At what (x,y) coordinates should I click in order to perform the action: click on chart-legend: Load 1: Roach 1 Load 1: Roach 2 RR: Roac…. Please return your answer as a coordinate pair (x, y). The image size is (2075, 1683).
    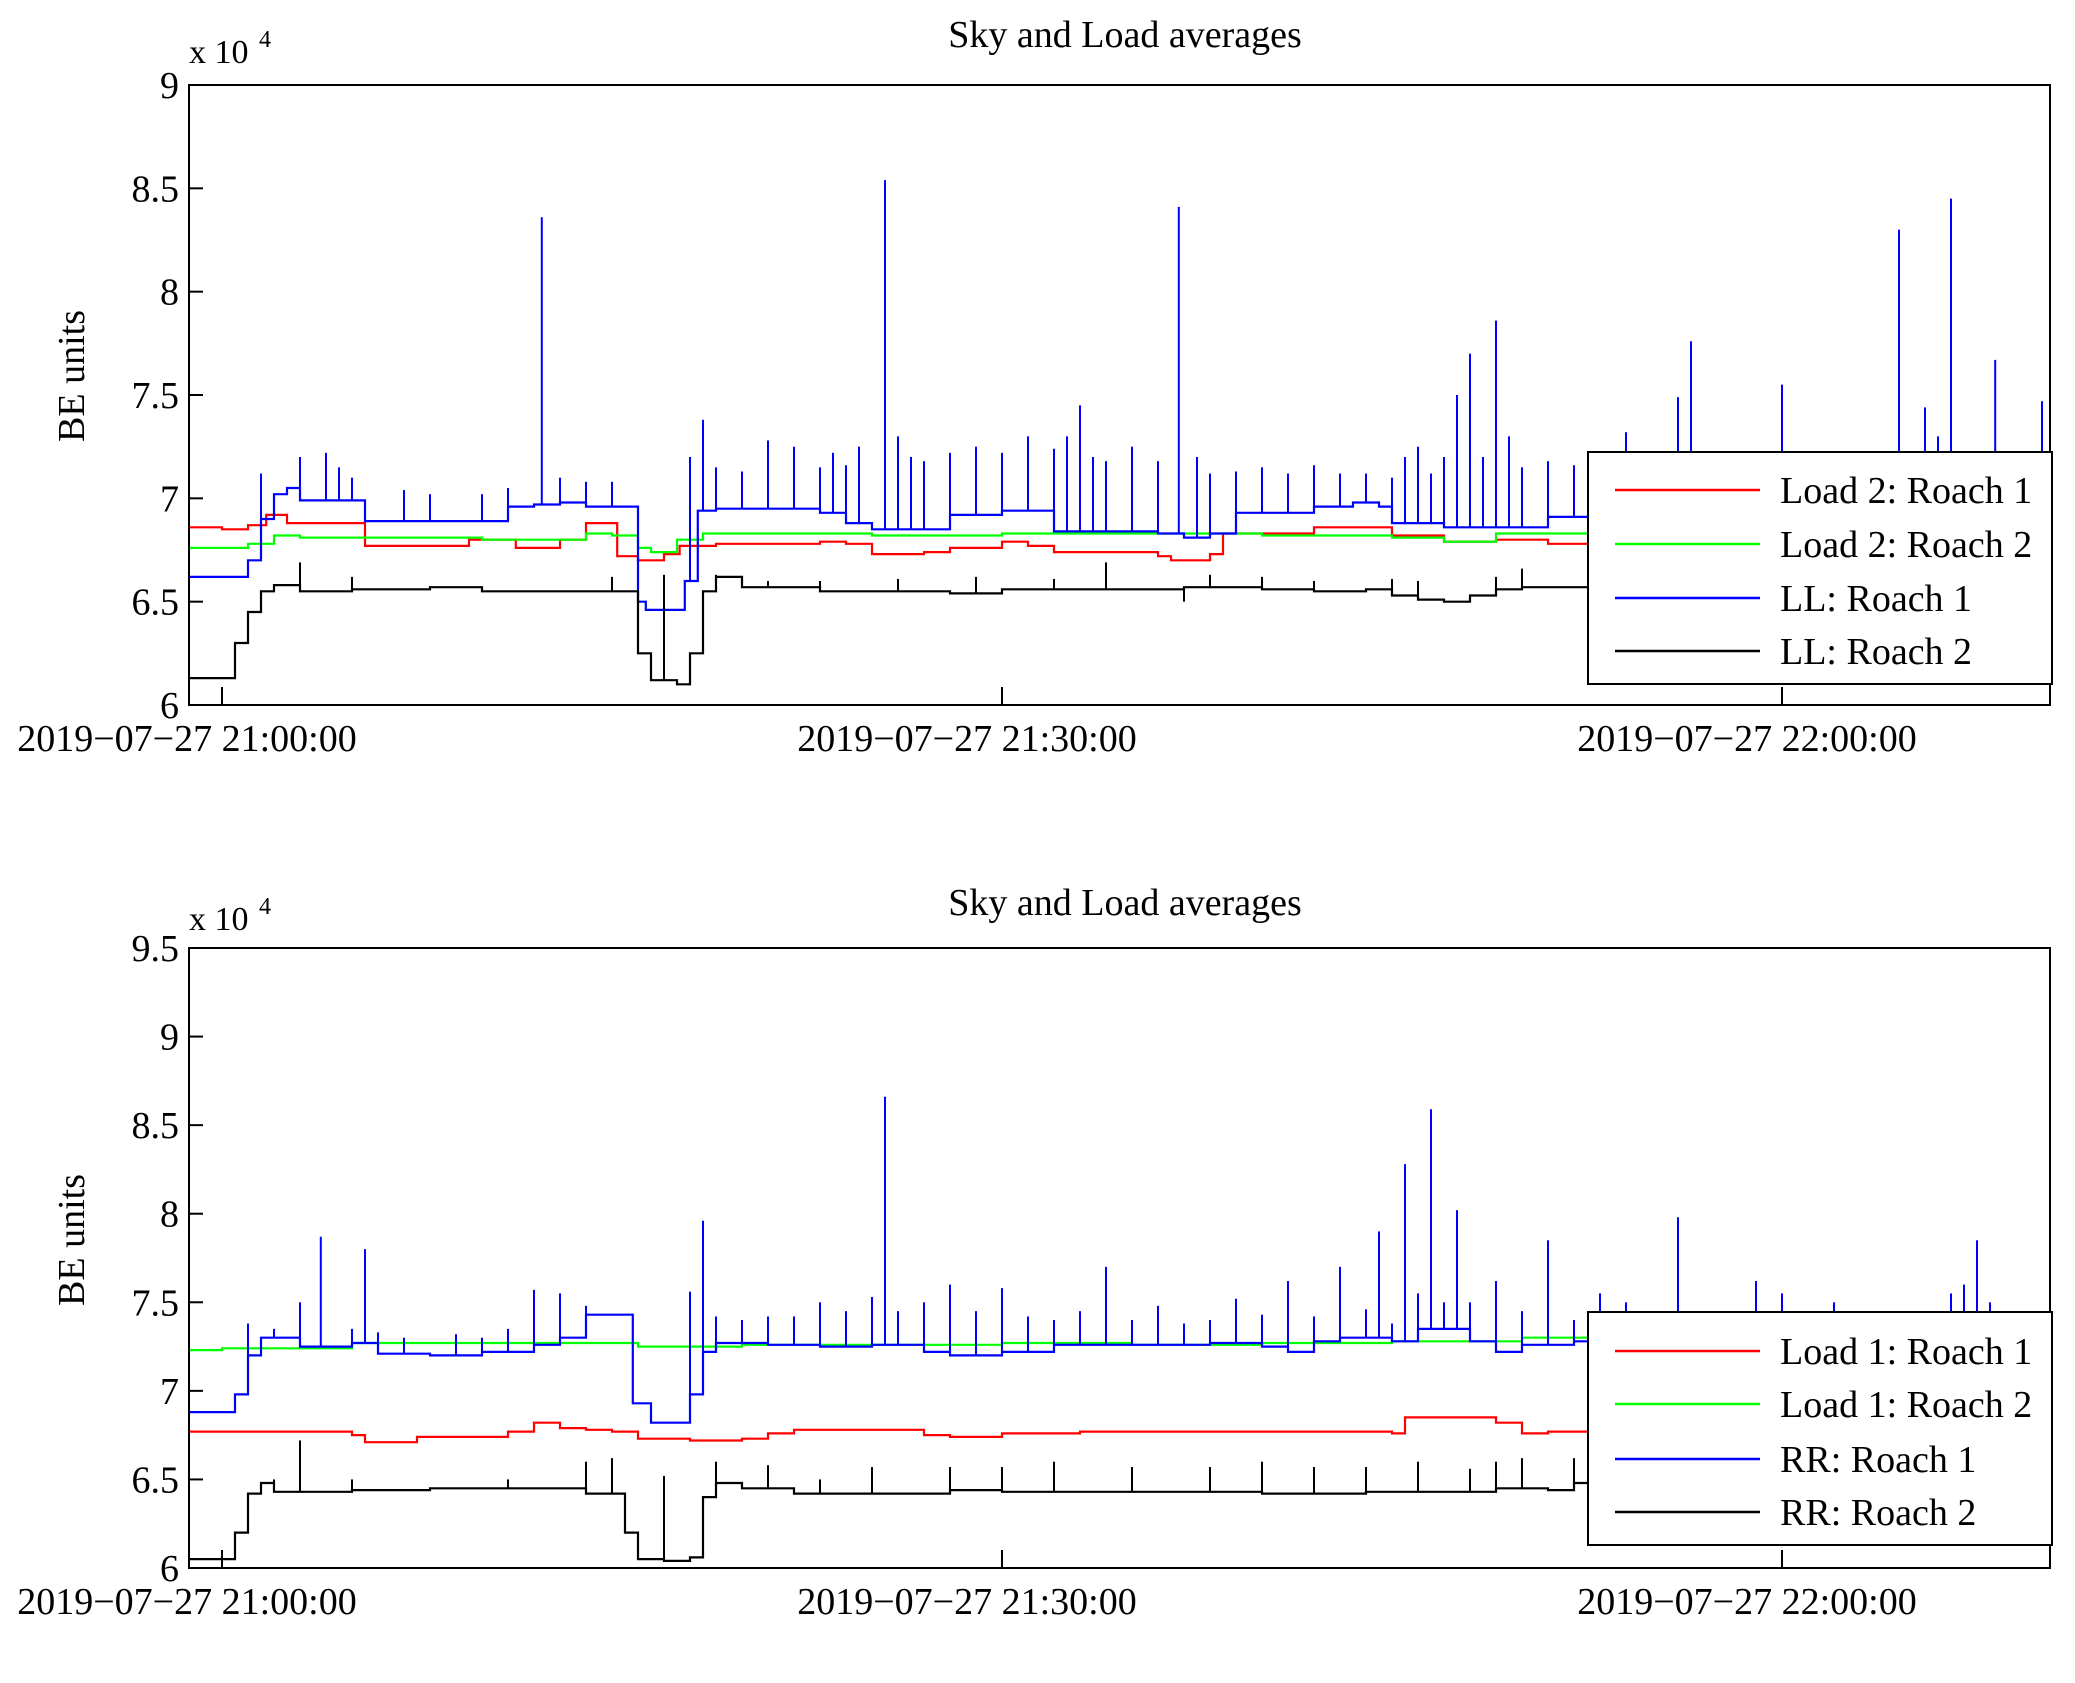
    Looking at the image, I should click on (1820, 1428).